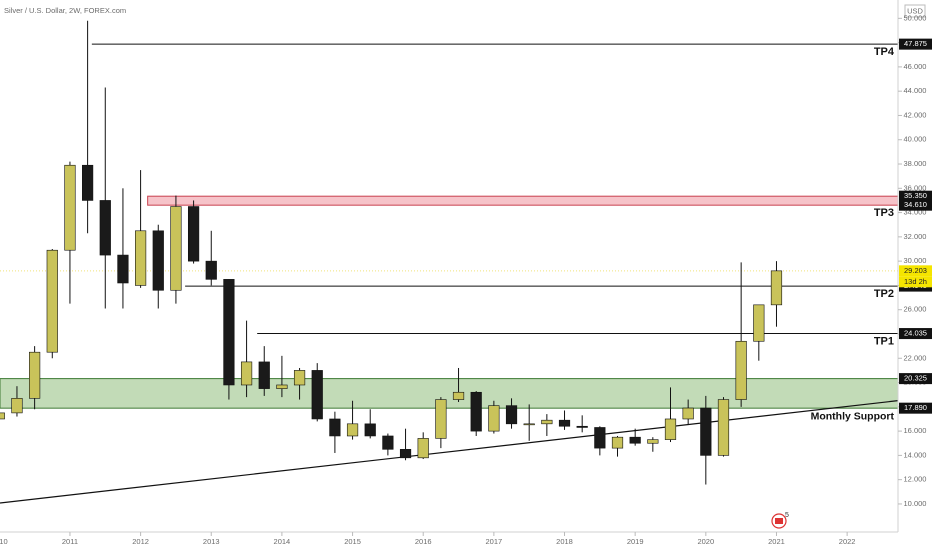 The width and height of the screenshot is (932, 550). What do you see at coordinates (915, 66) in the screenshot?
I see `y-tick-label: 46.000` at bounding box center [915, 66].